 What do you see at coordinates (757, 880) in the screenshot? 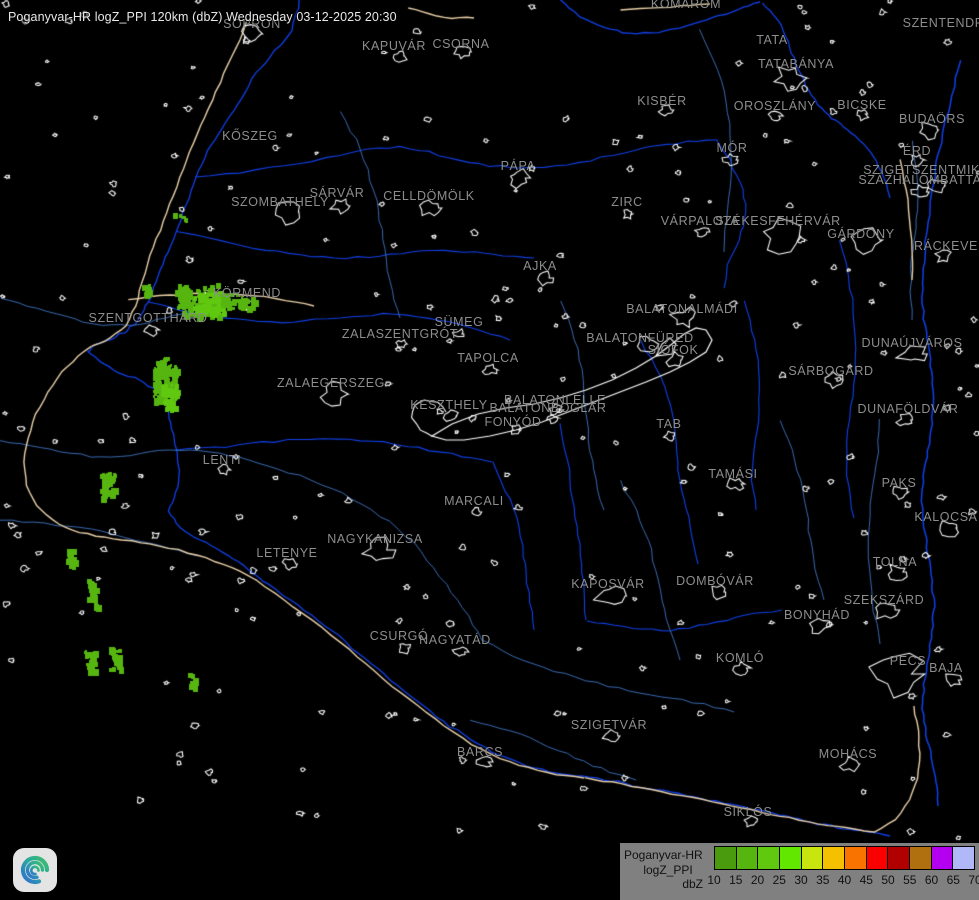
I see `legend-tick: 20` at bounding box center [757, 880].